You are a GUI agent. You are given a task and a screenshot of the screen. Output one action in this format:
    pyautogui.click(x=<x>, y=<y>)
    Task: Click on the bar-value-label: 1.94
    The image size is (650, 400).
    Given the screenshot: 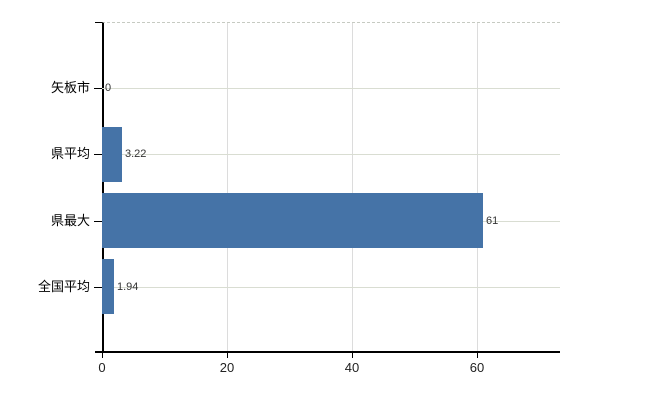 What is the action you would take?
    pyautogui.click(x=128, y=287)
    